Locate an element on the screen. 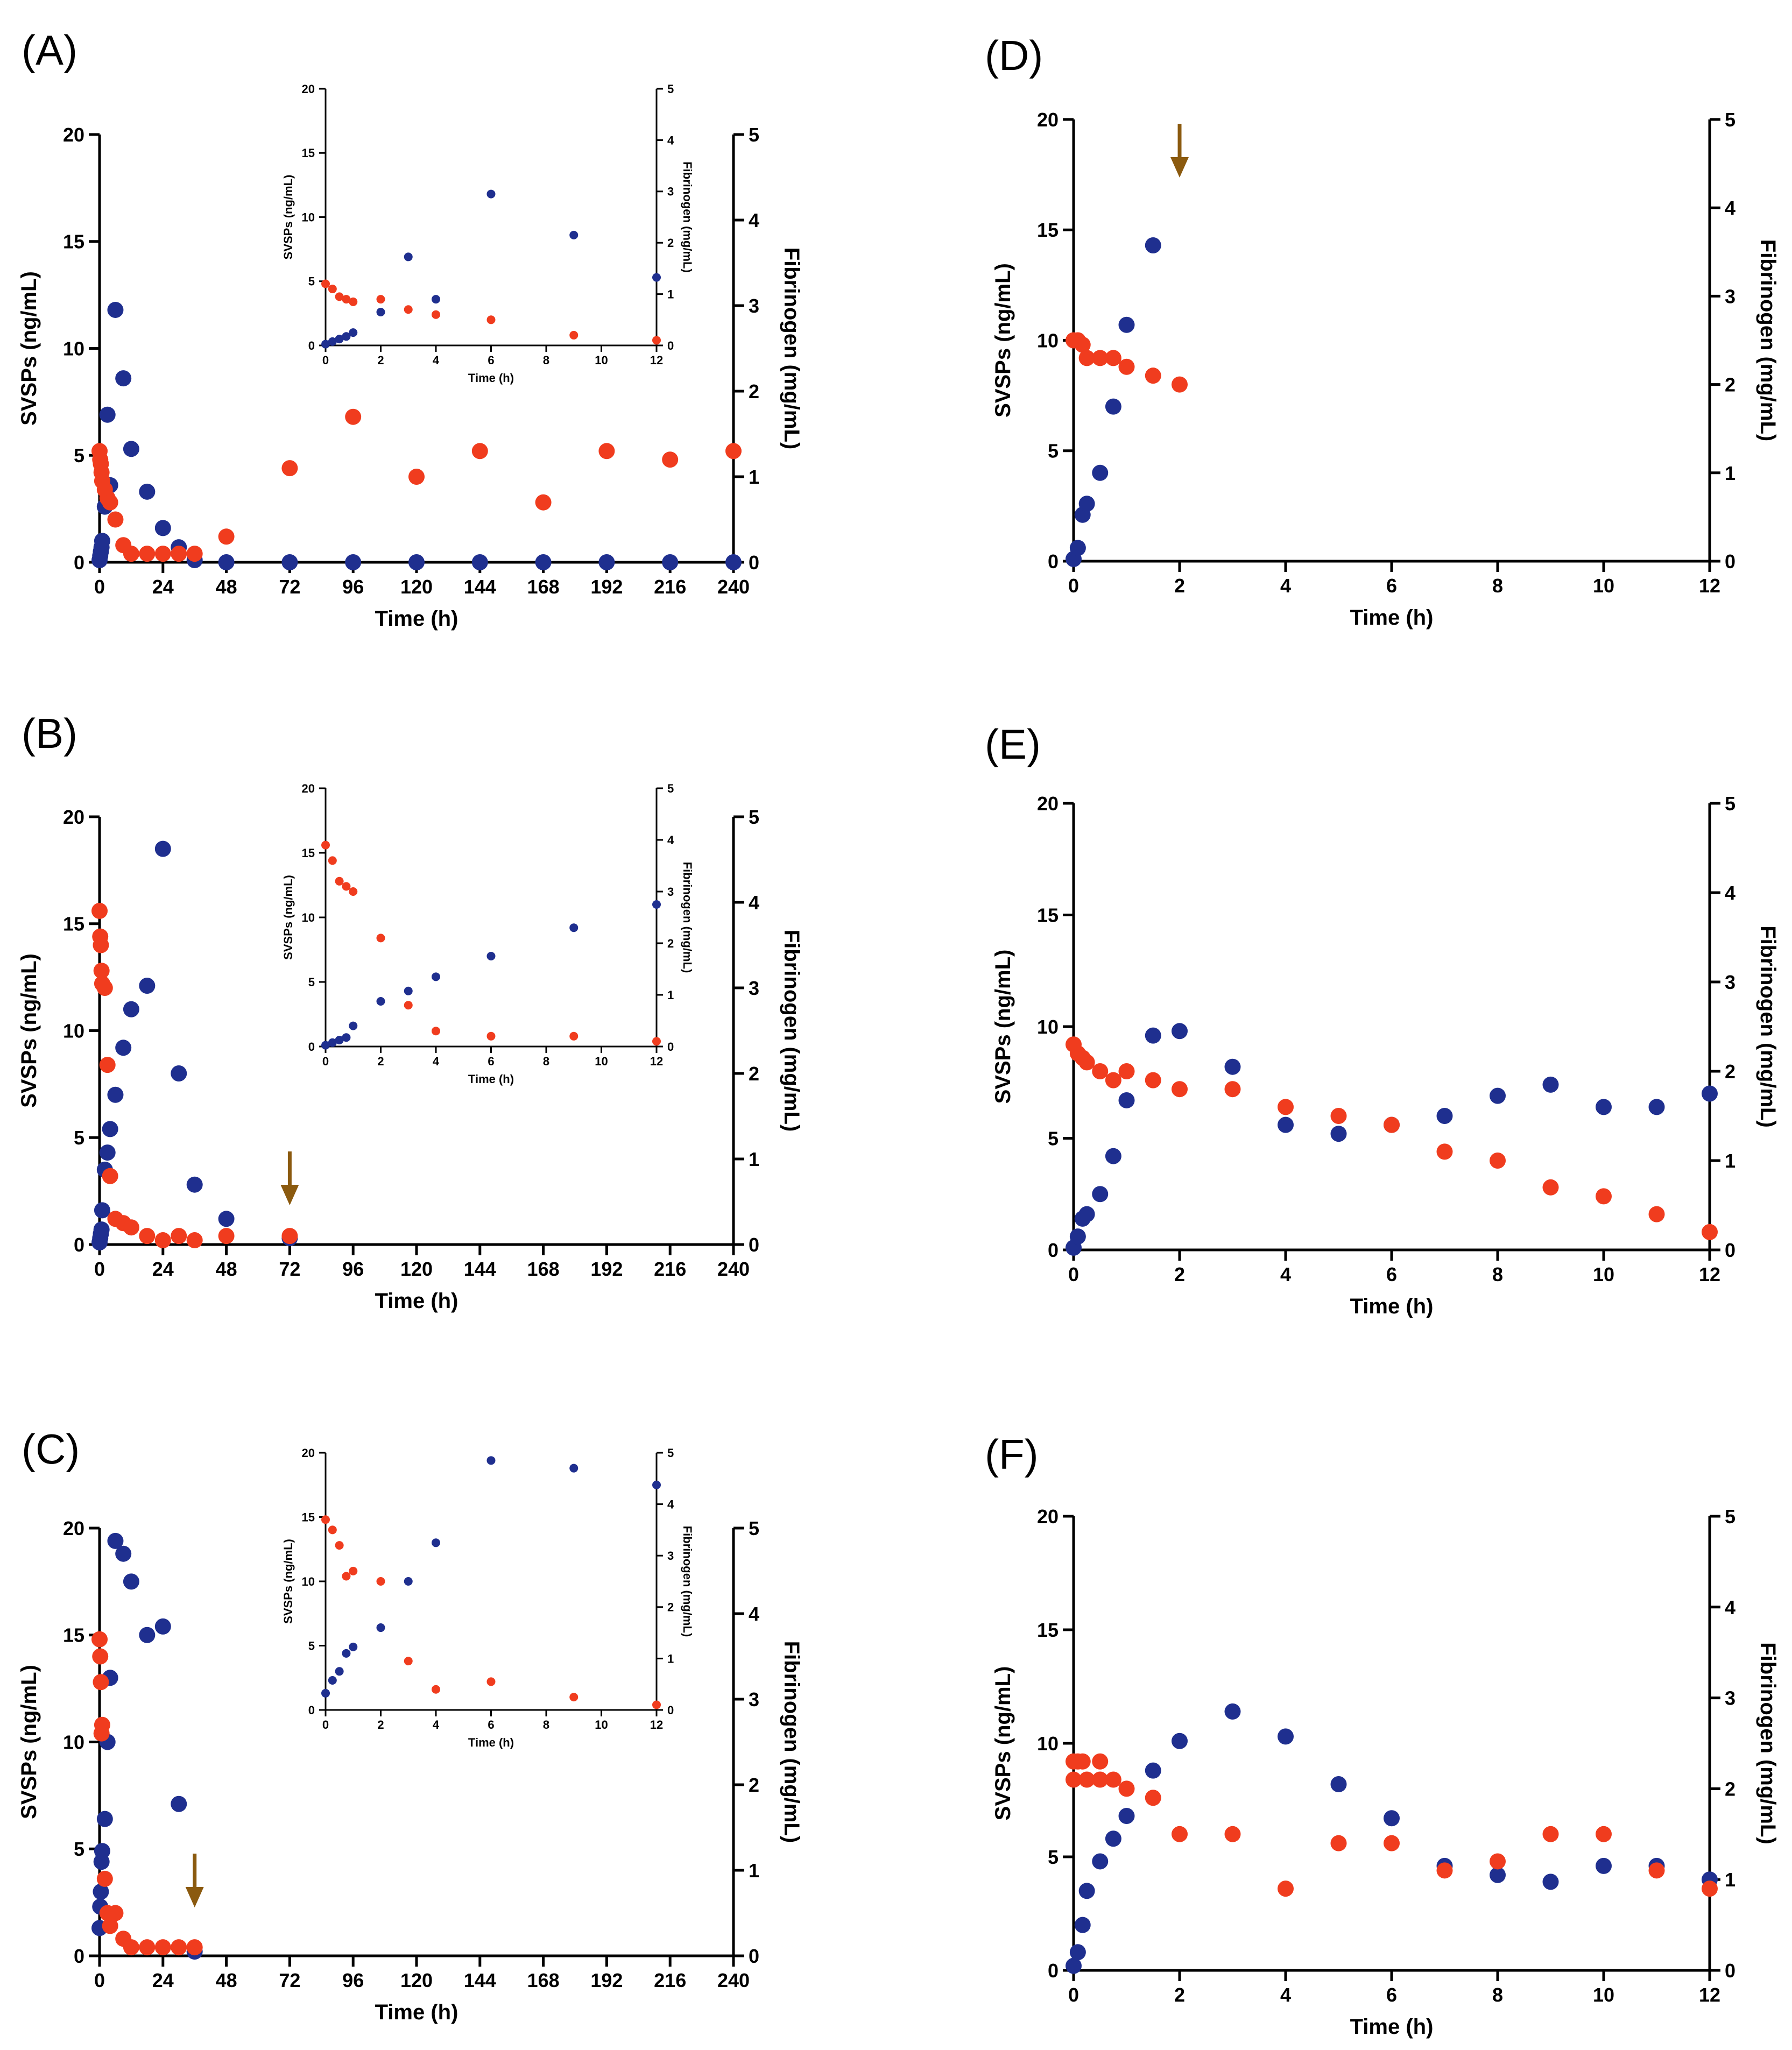  y-tick-label-right: 5 is located at coordinates (754, 817).